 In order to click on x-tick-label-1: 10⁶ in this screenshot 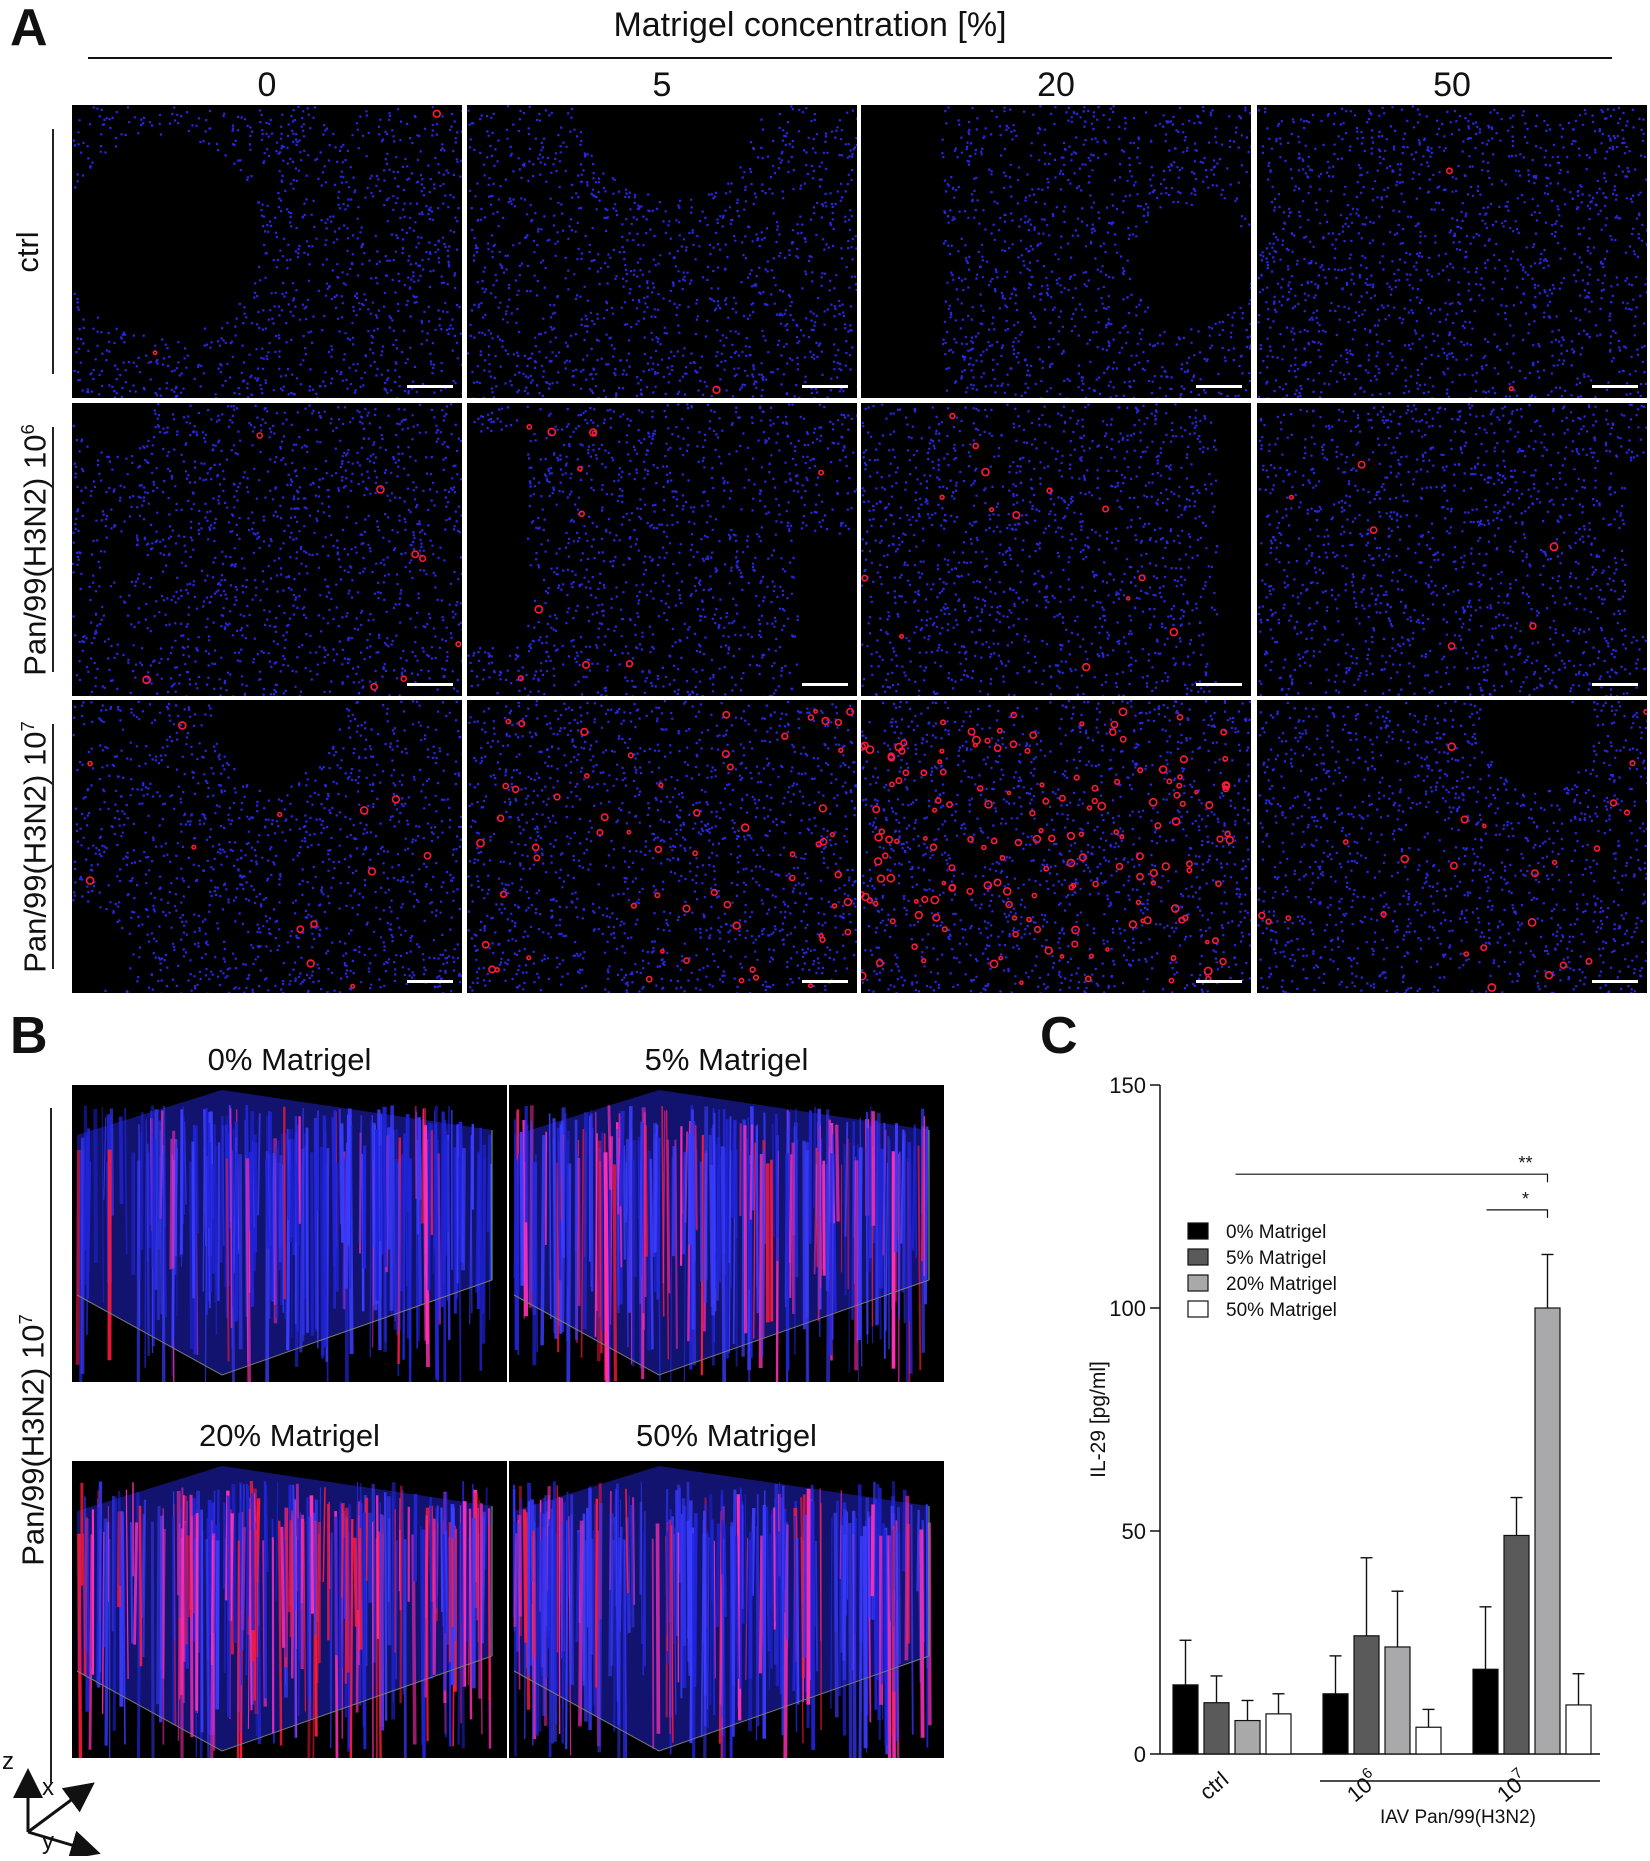, I will do `click(1361, 1785)`.